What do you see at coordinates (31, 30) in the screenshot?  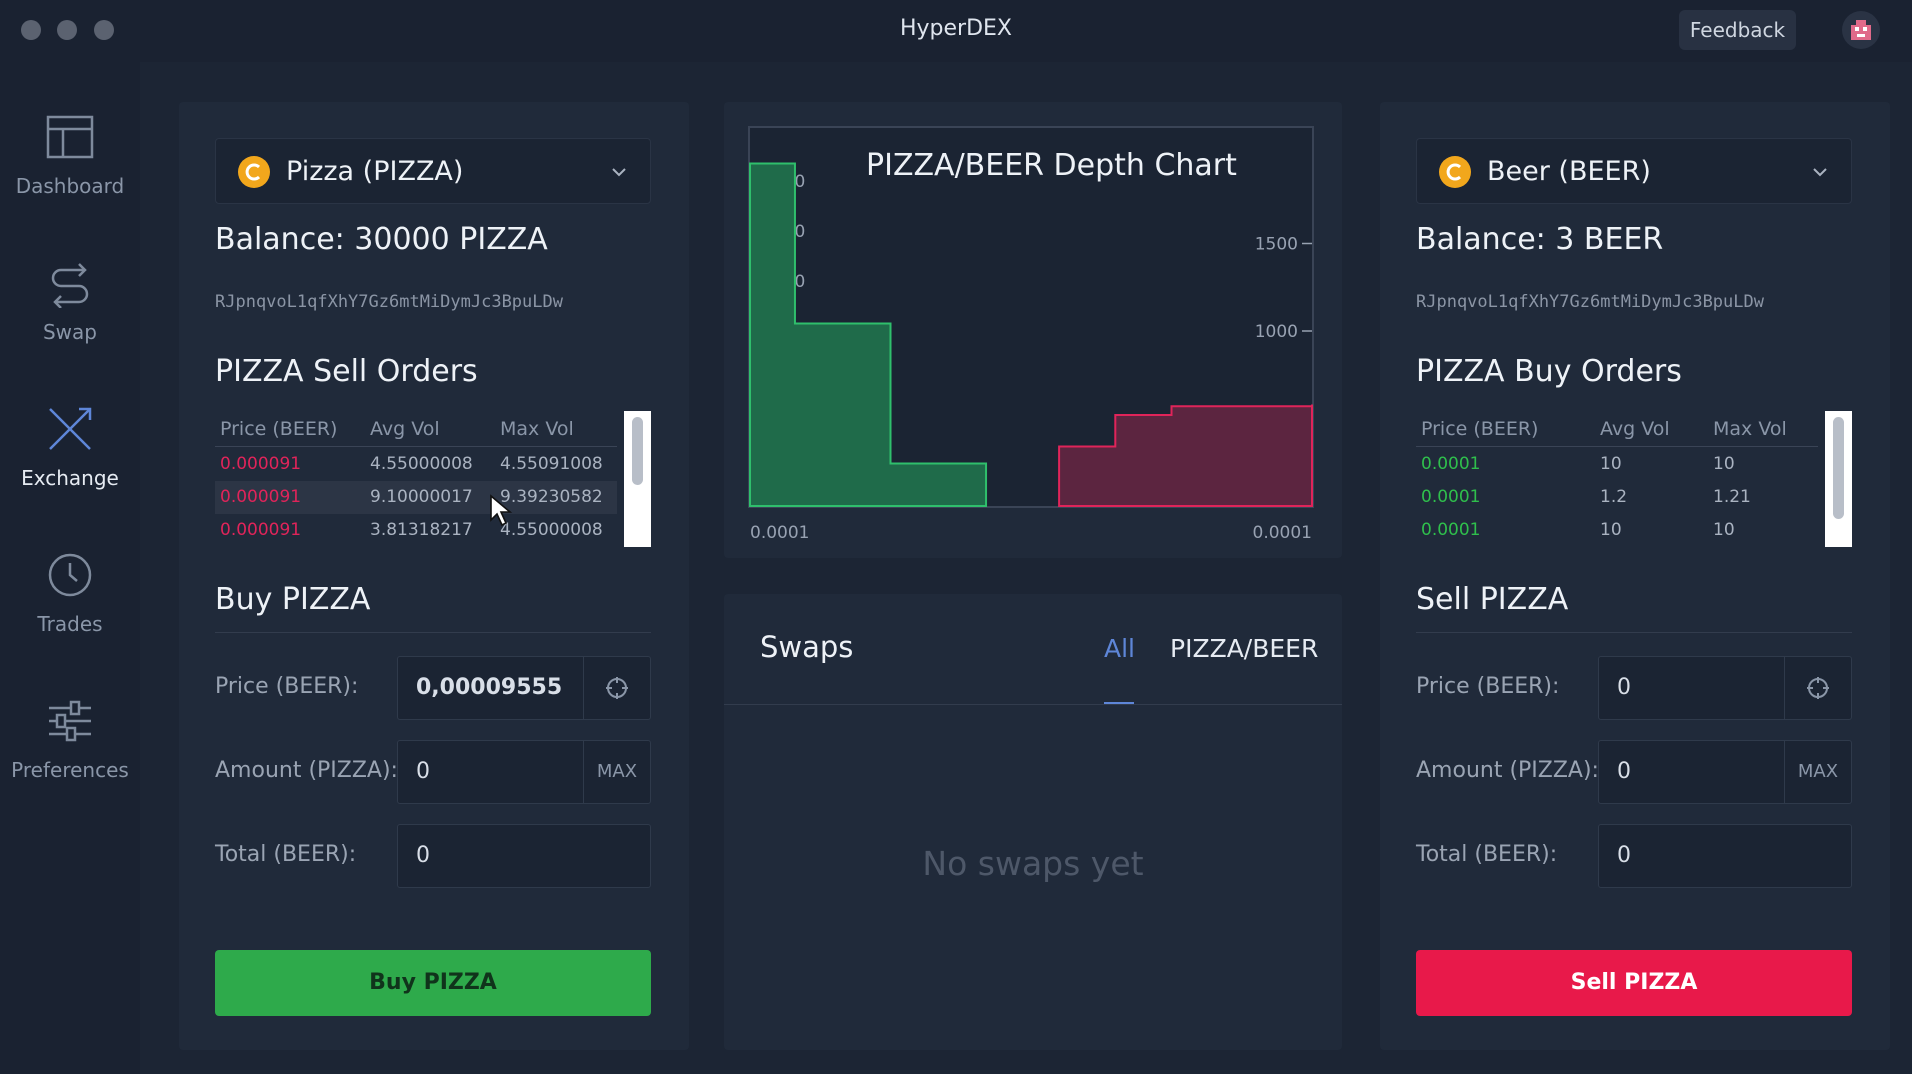 I see `close-window-icon` at bounding box center [31, 30].